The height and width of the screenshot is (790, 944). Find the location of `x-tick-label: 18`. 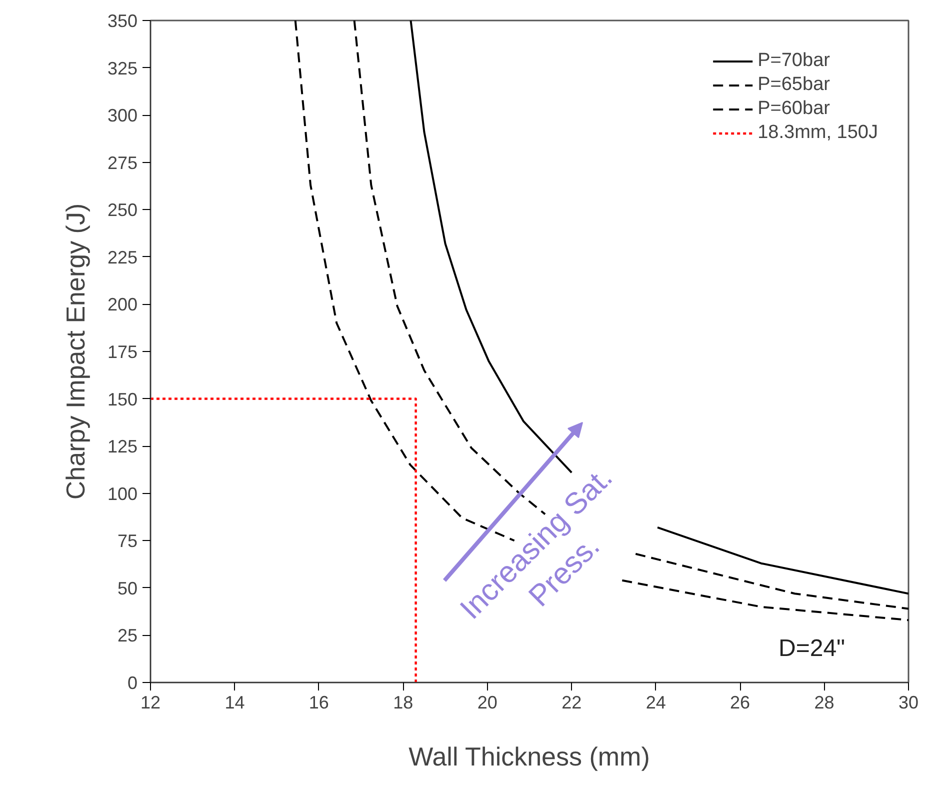

x-tick-label: 18 is located at coordinates (403, 702).